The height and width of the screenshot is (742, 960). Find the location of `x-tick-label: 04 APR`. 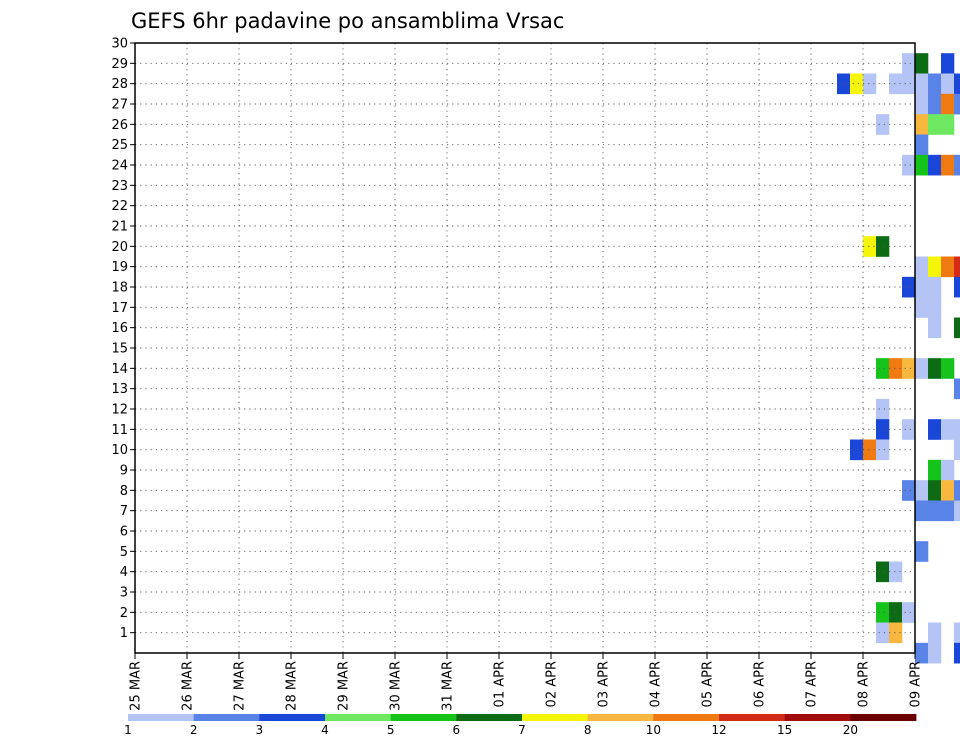

x-tick-label: 04 APR is located at coordinates (656, 684).